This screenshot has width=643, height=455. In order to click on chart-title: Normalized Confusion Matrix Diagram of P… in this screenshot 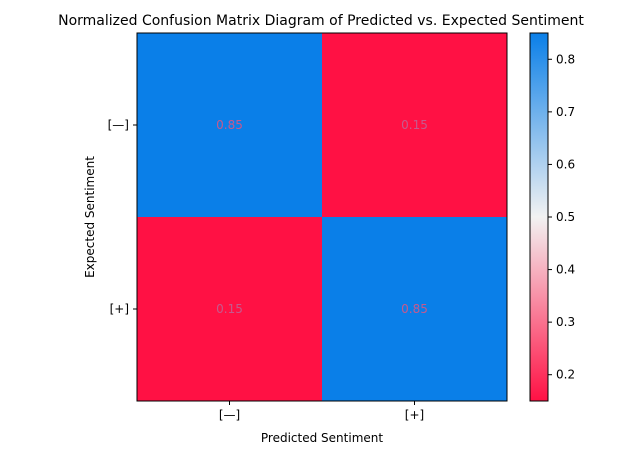, I will do `click(321, 21)`.